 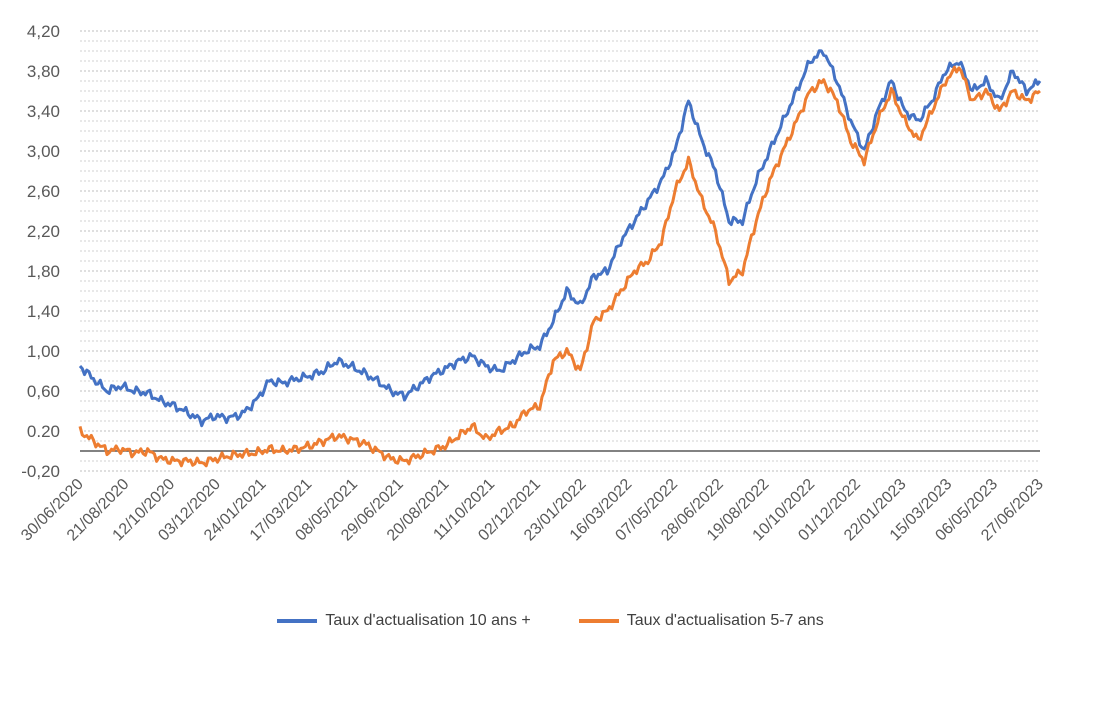 I want to click on y-tick-label: 4,20, so click(x=43, y=31).